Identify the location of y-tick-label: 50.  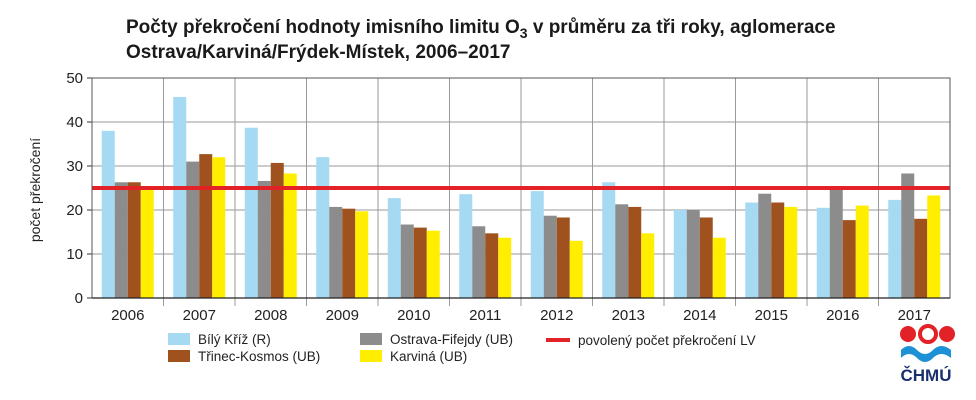
(74, 78).